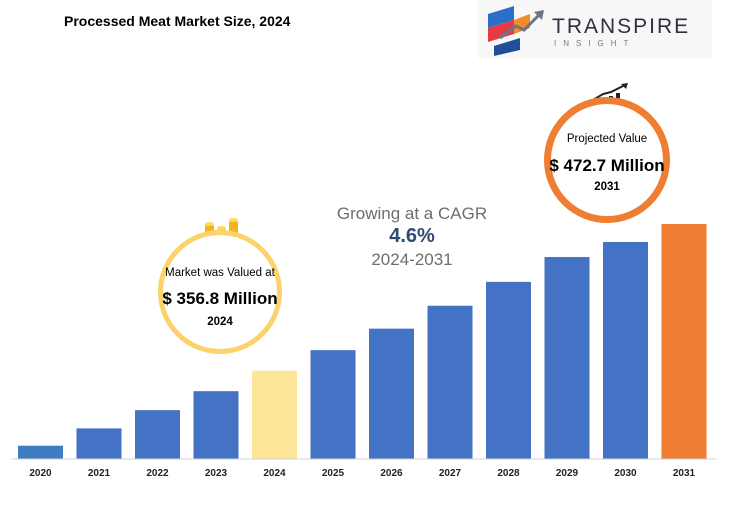 The width and height of the screenshot is (732, 505). I want to click on bar-2022, so click(157, 434).